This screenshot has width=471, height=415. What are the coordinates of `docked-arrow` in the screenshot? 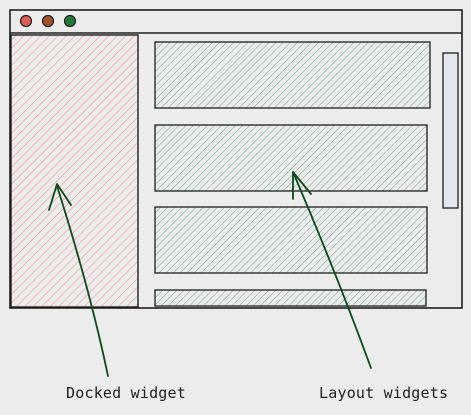 It's located at (82, 281).